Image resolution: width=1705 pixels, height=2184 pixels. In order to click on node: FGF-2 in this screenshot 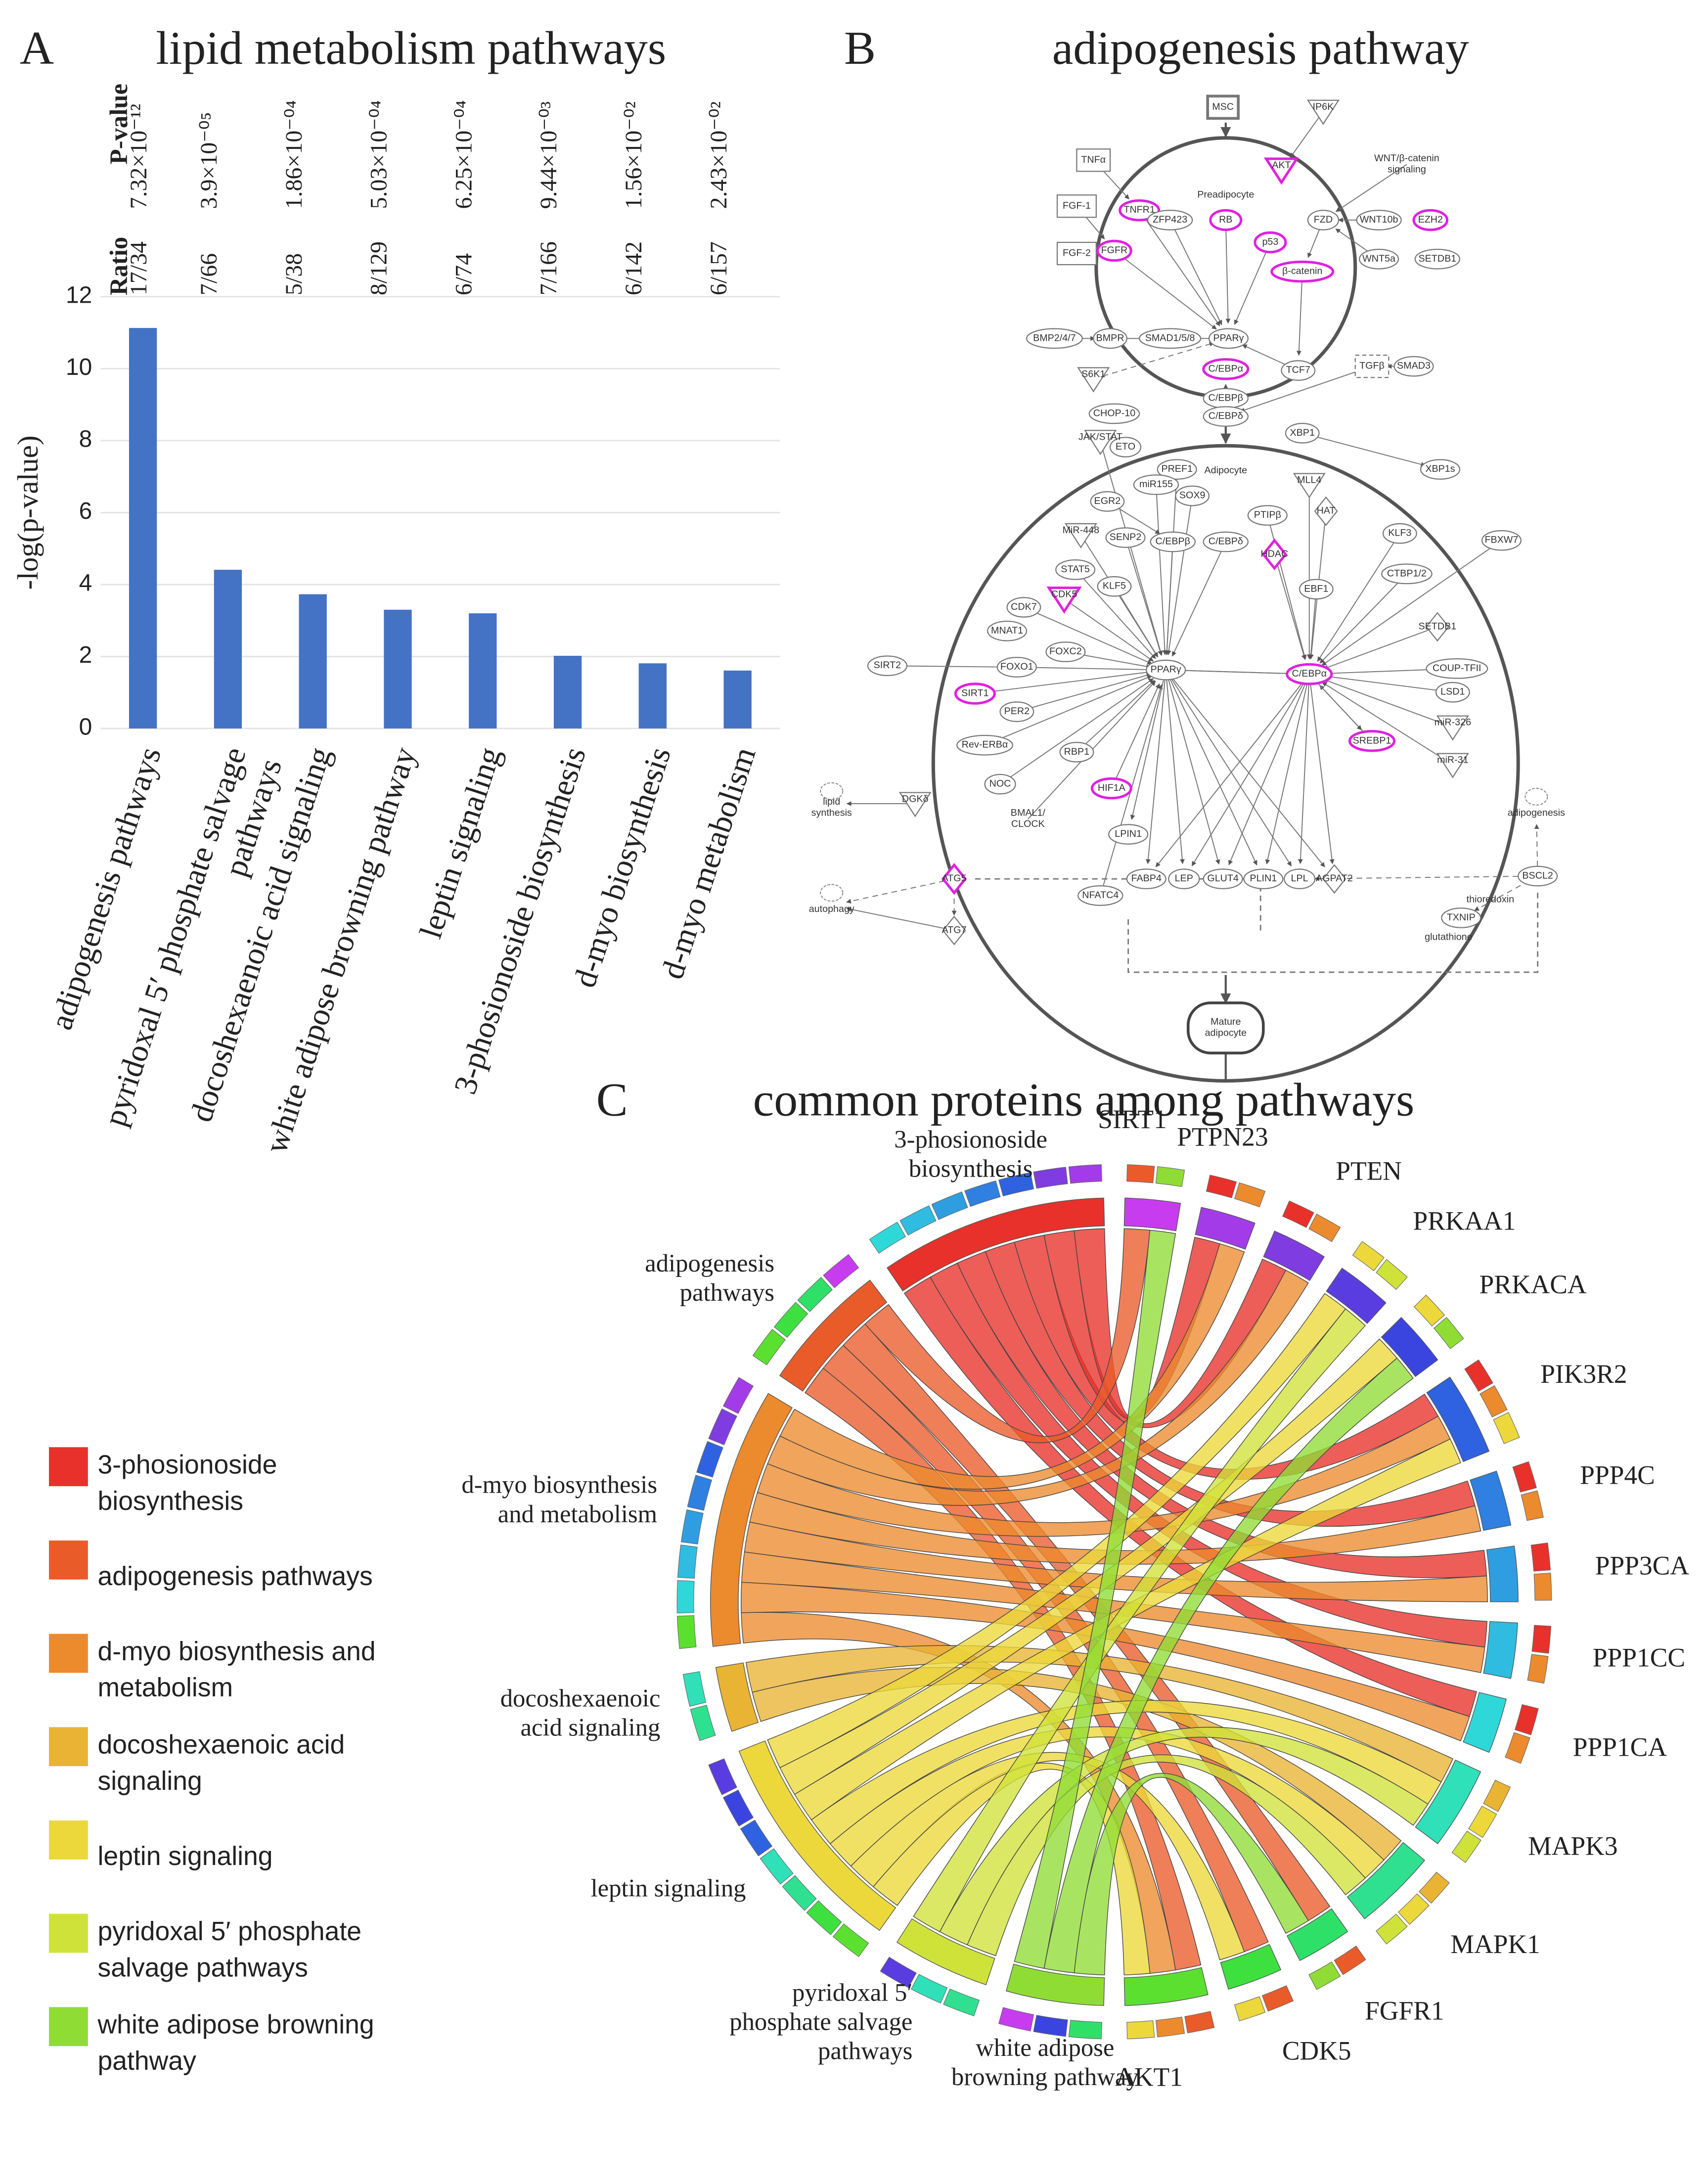, I will do `click(1076, 253)`.